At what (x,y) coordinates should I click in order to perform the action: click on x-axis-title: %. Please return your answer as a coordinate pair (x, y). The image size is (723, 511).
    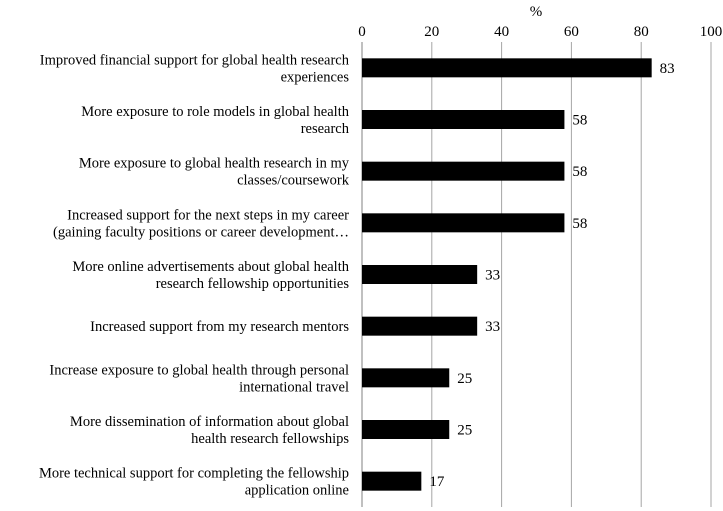
    Looking at the image, I should click on (536, 12).